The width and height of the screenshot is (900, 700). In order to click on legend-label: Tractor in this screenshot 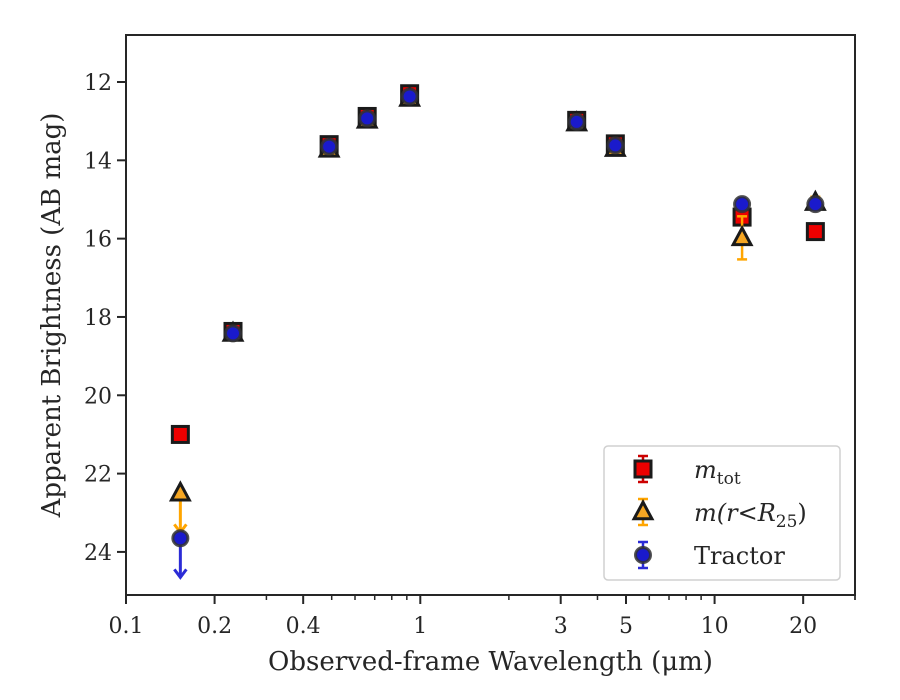, I will do `click(739, 556)`.